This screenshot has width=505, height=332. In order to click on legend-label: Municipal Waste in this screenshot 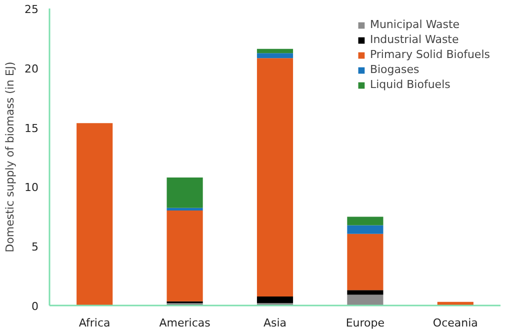, I will do `click(415, 24)`.